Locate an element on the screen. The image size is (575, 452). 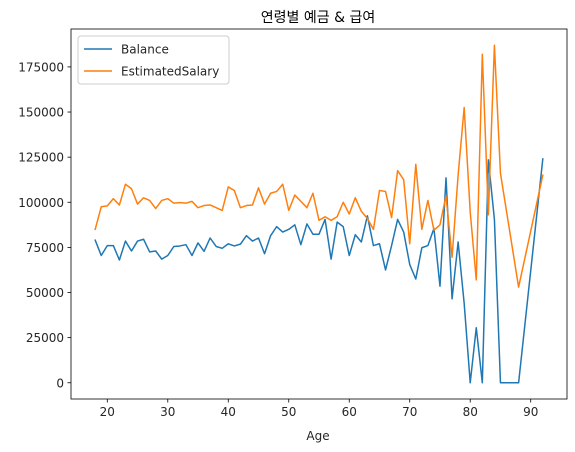
legend-label-estimatedsalary: EstimatedSalary is located at coordinates (170, 72).